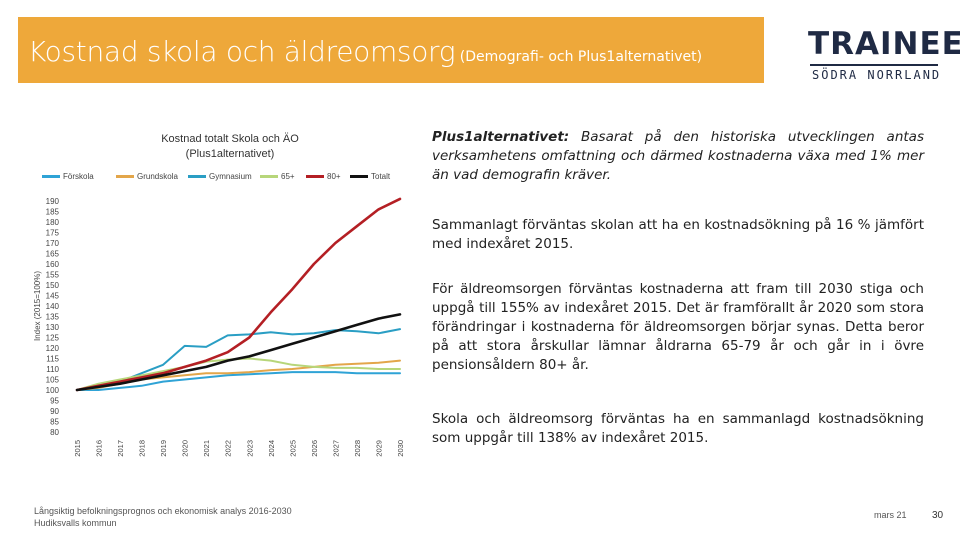 The width and height of the screenshot is (960, 540). I want to click on legend-label-gymnasium: Gymnasium, so click(230, 176).